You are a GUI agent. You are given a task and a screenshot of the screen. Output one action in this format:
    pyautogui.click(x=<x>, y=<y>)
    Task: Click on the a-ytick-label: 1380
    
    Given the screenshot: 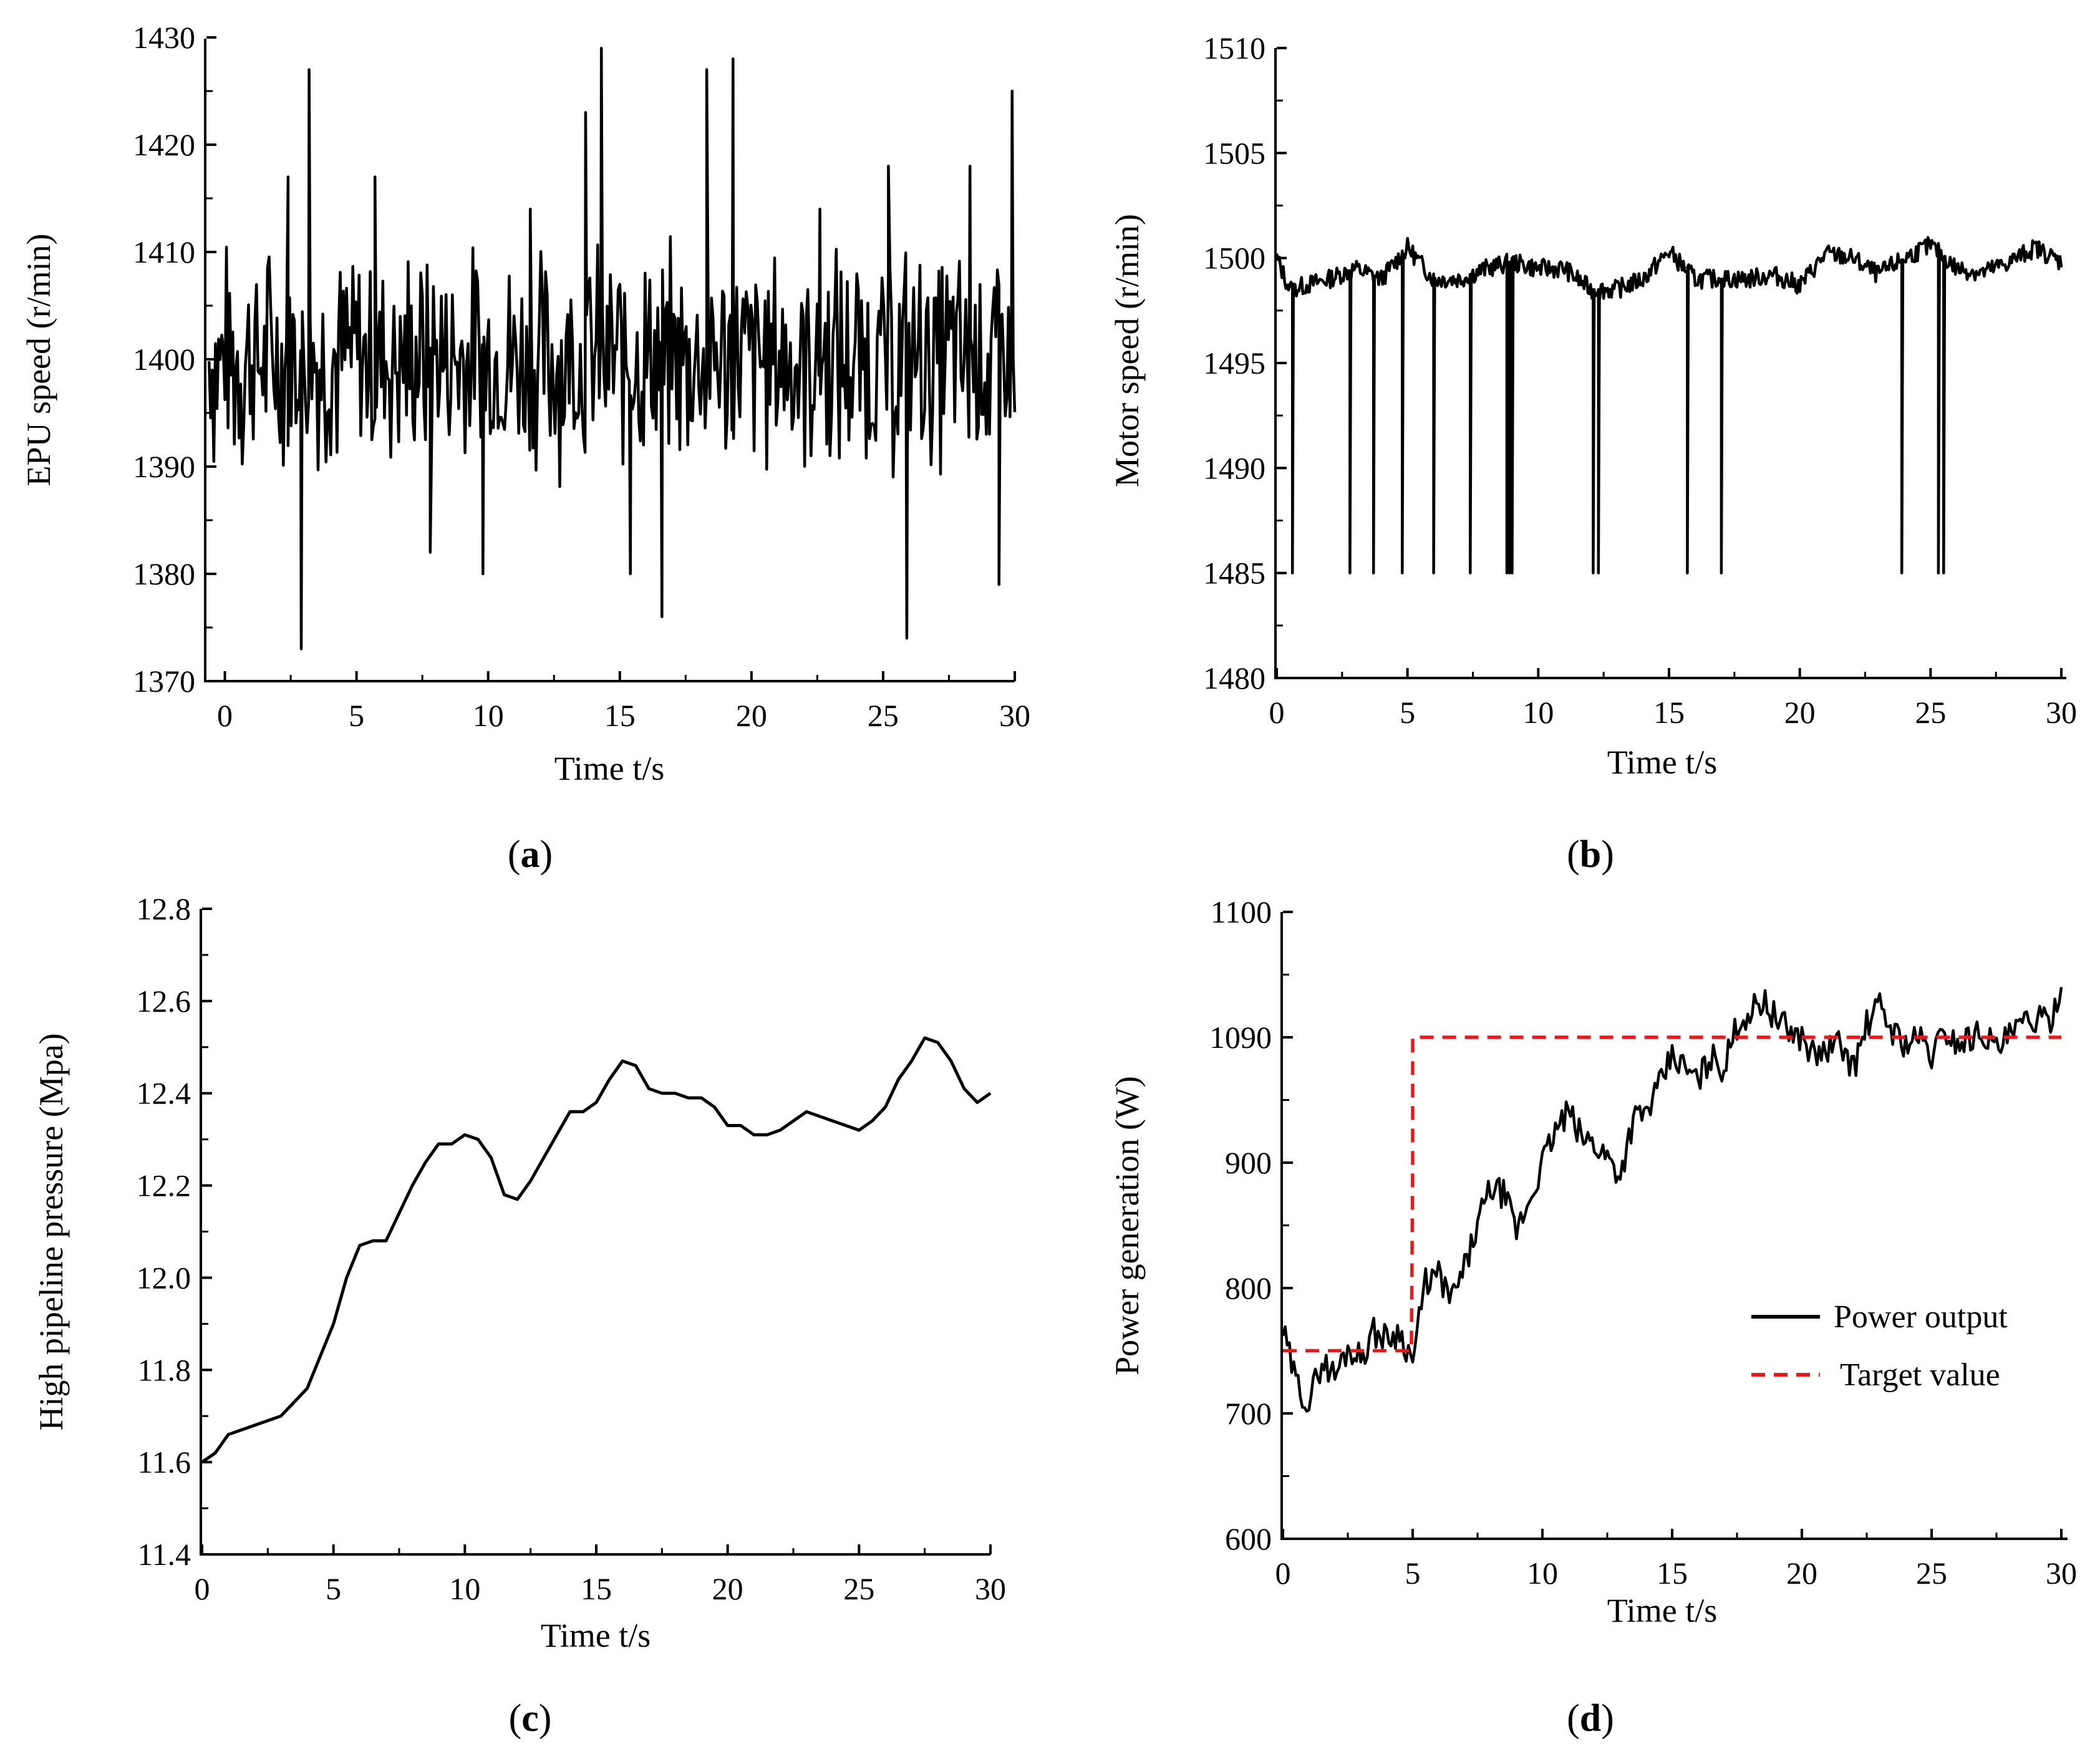 What is the action you would take?
    pyautogui.click(x=164, y=573)
    